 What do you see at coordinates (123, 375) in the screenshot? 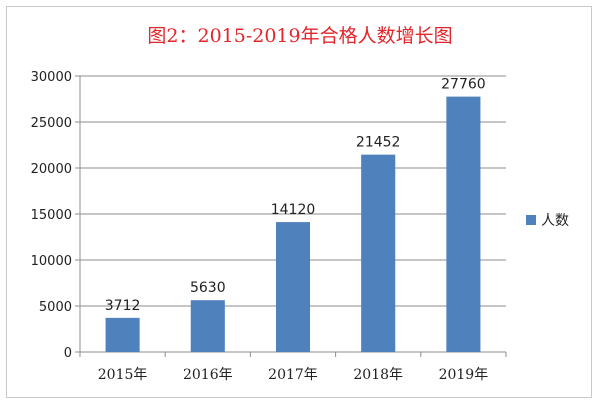
I see `x-tick-label: 2015年` at bounding box center [123, 375].